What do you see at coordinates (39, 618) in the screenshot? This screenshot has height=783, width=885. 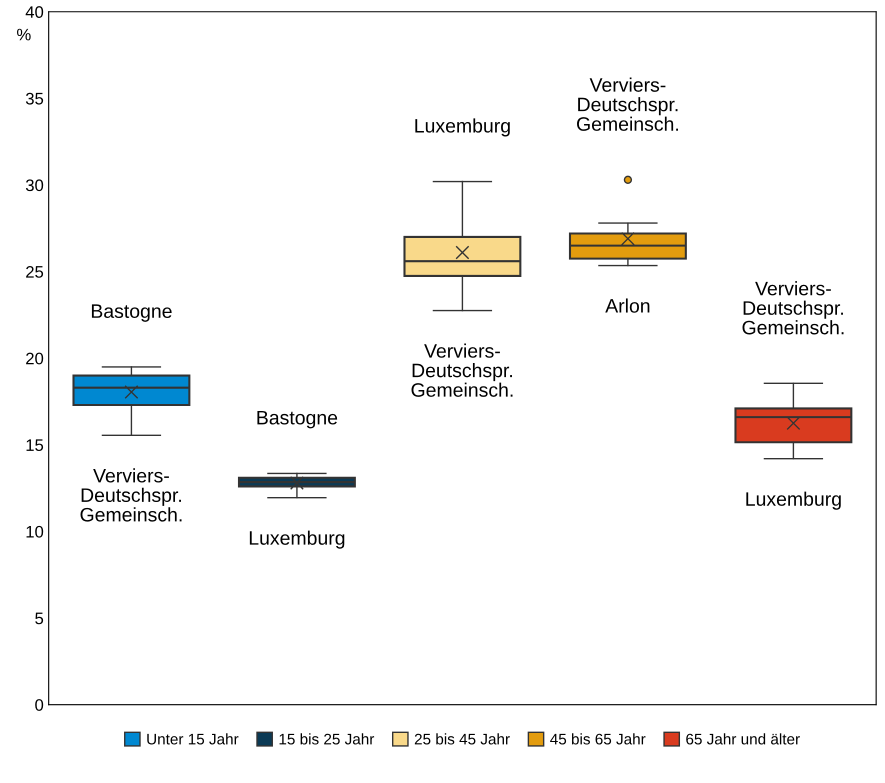 I see `y-tick-label: 5` at bounding box center [39, 618].